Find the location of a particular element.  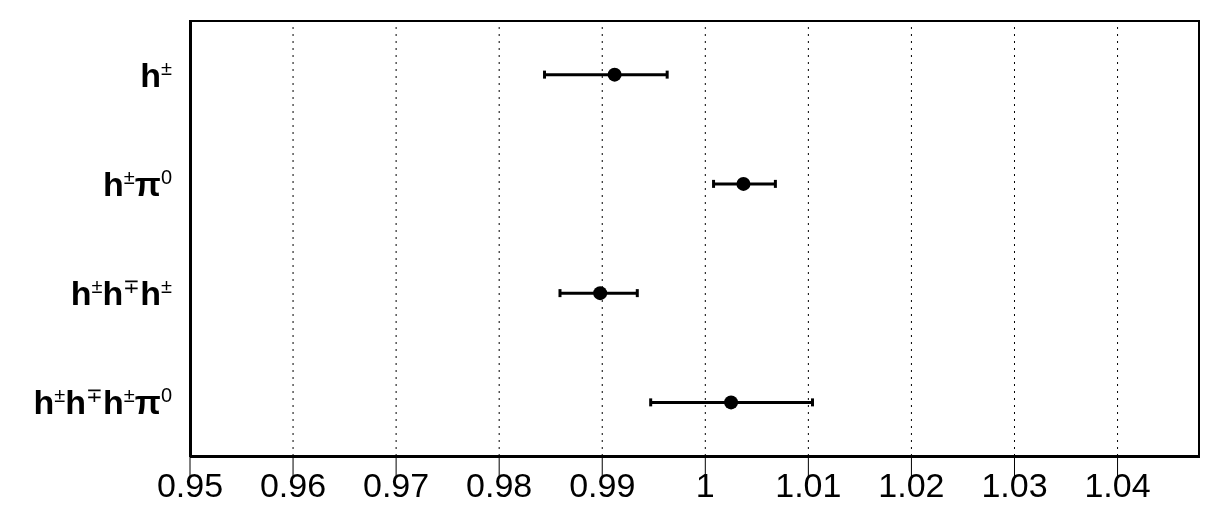

x-tick-label: 1.04 is located at coordinates (1117, 485).